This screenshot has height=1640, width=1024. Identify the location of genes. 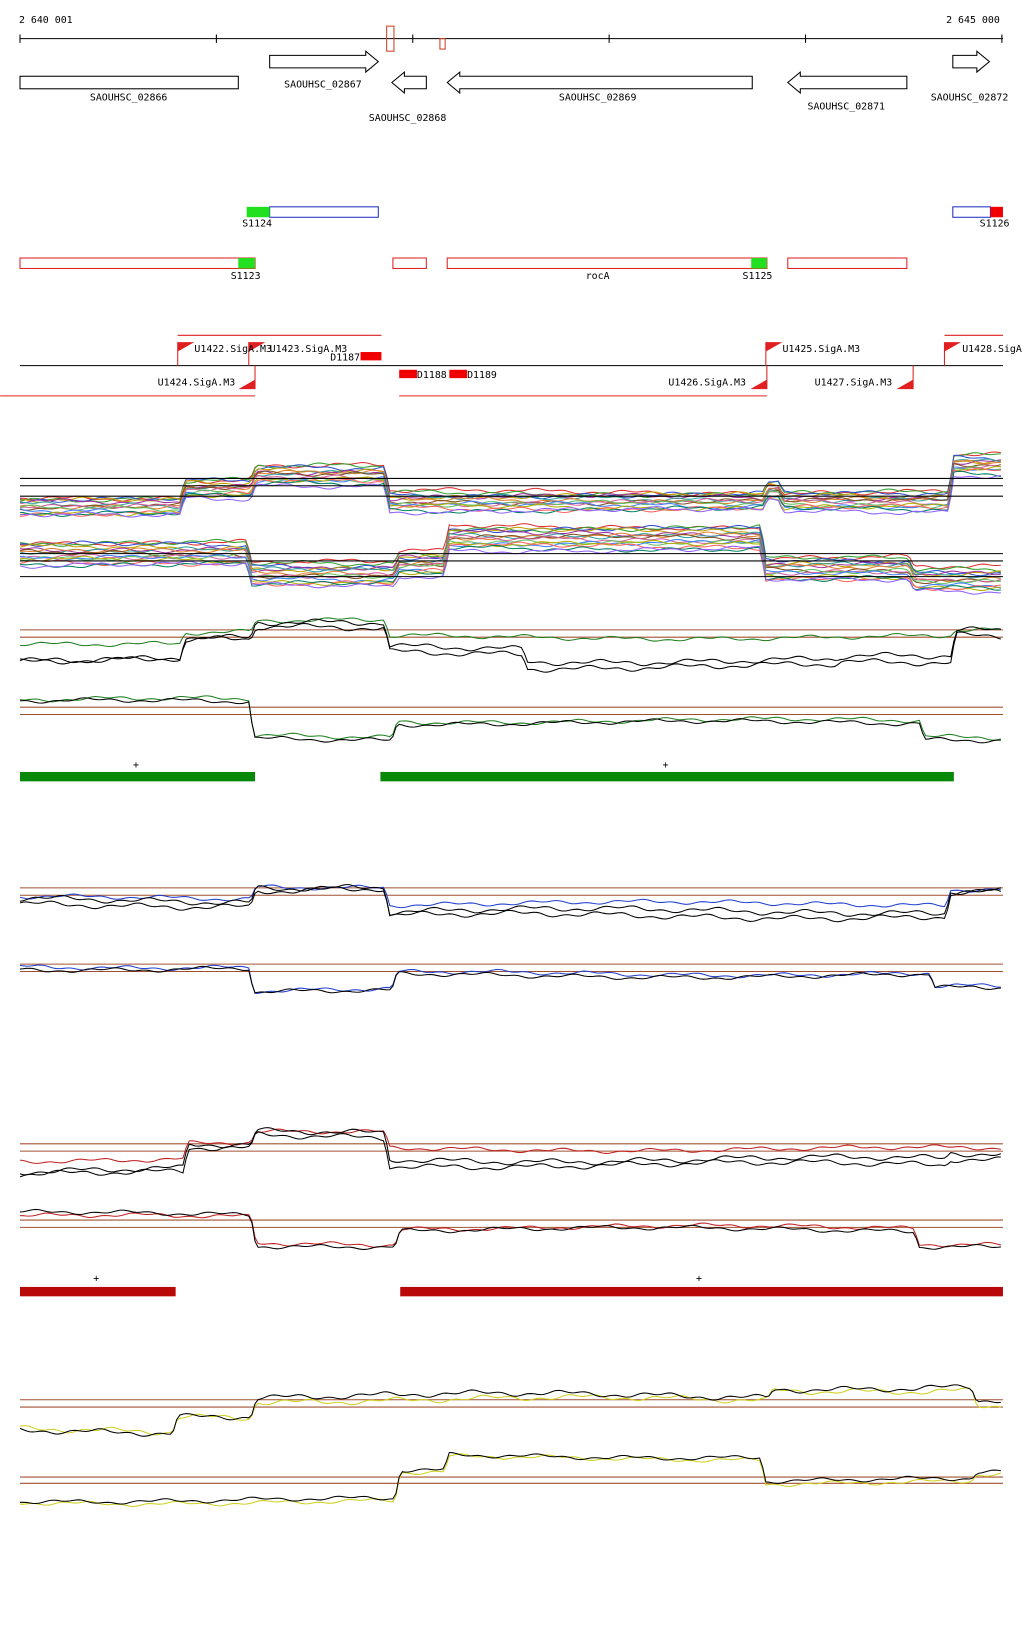
(505, 72).